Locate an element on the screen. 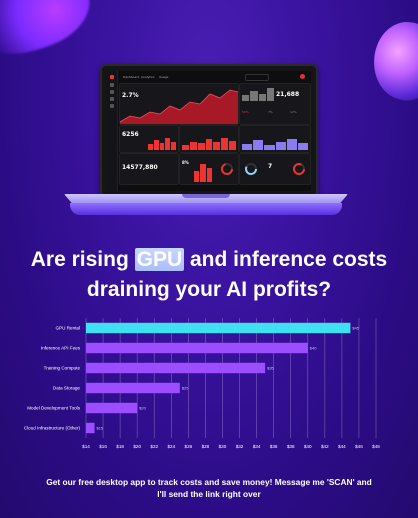  dashboard-area-chart is located at coordinates (179, 106).